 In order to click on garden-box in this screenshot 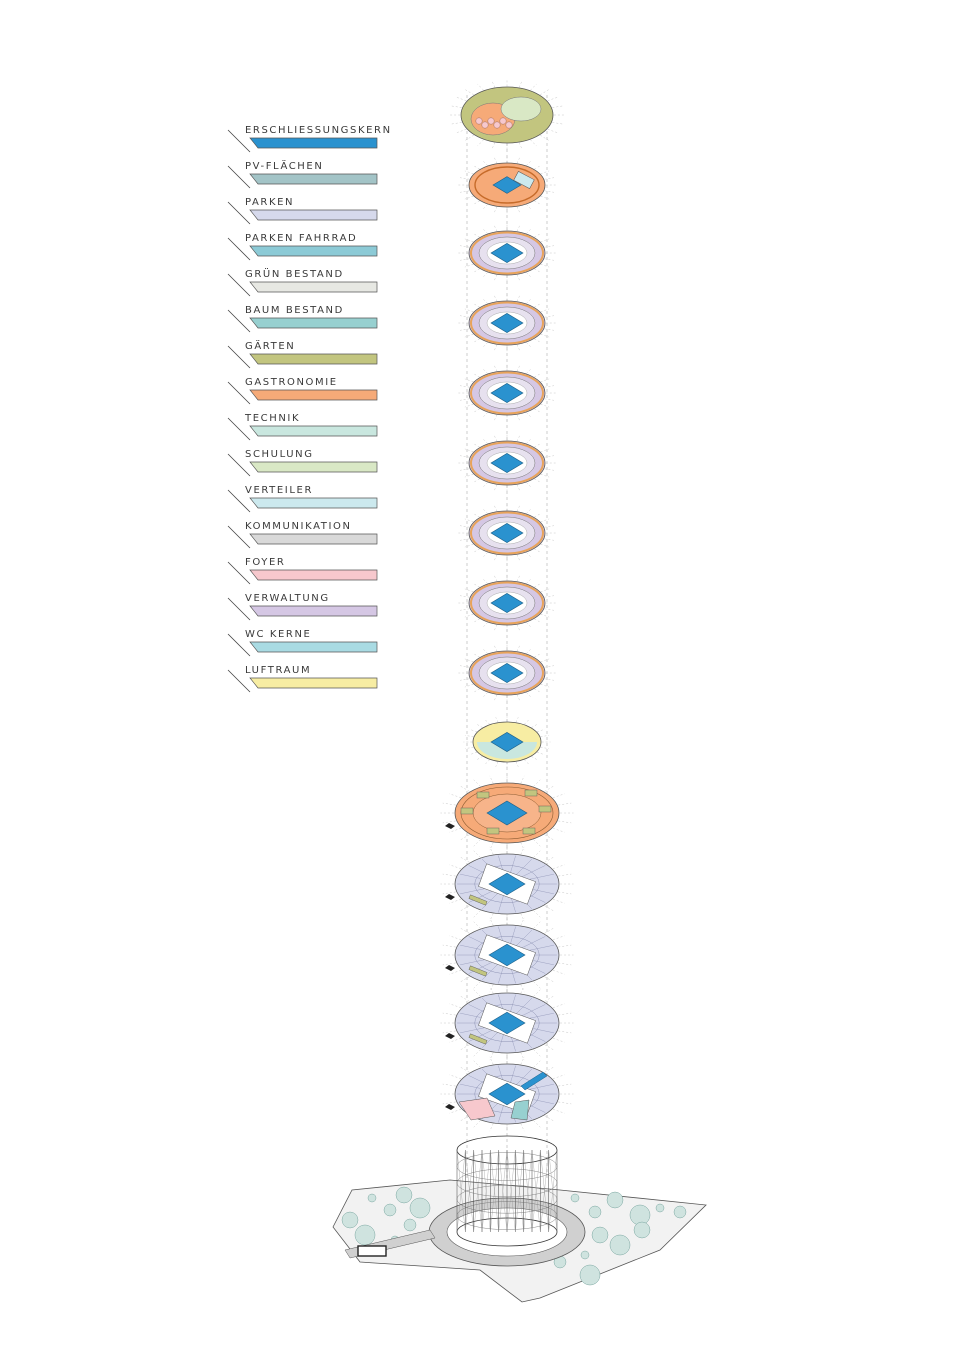, I will do `click(545, 809)`.